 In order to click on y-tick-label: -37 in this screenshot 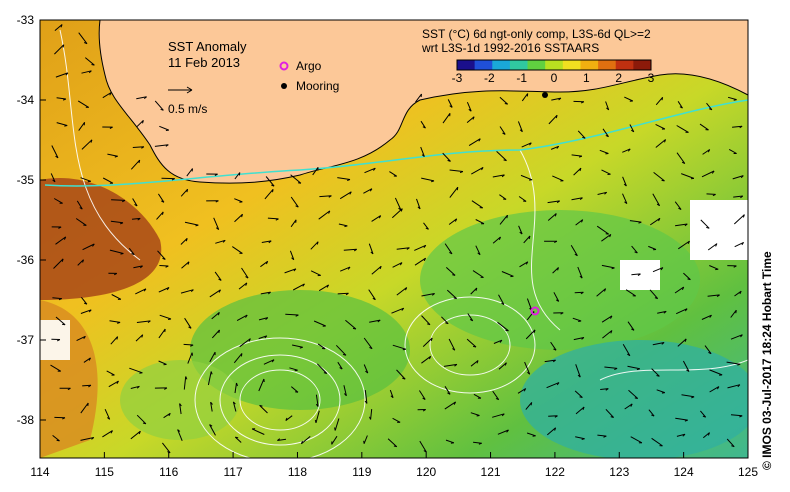, I will do `click(26, 340)`.